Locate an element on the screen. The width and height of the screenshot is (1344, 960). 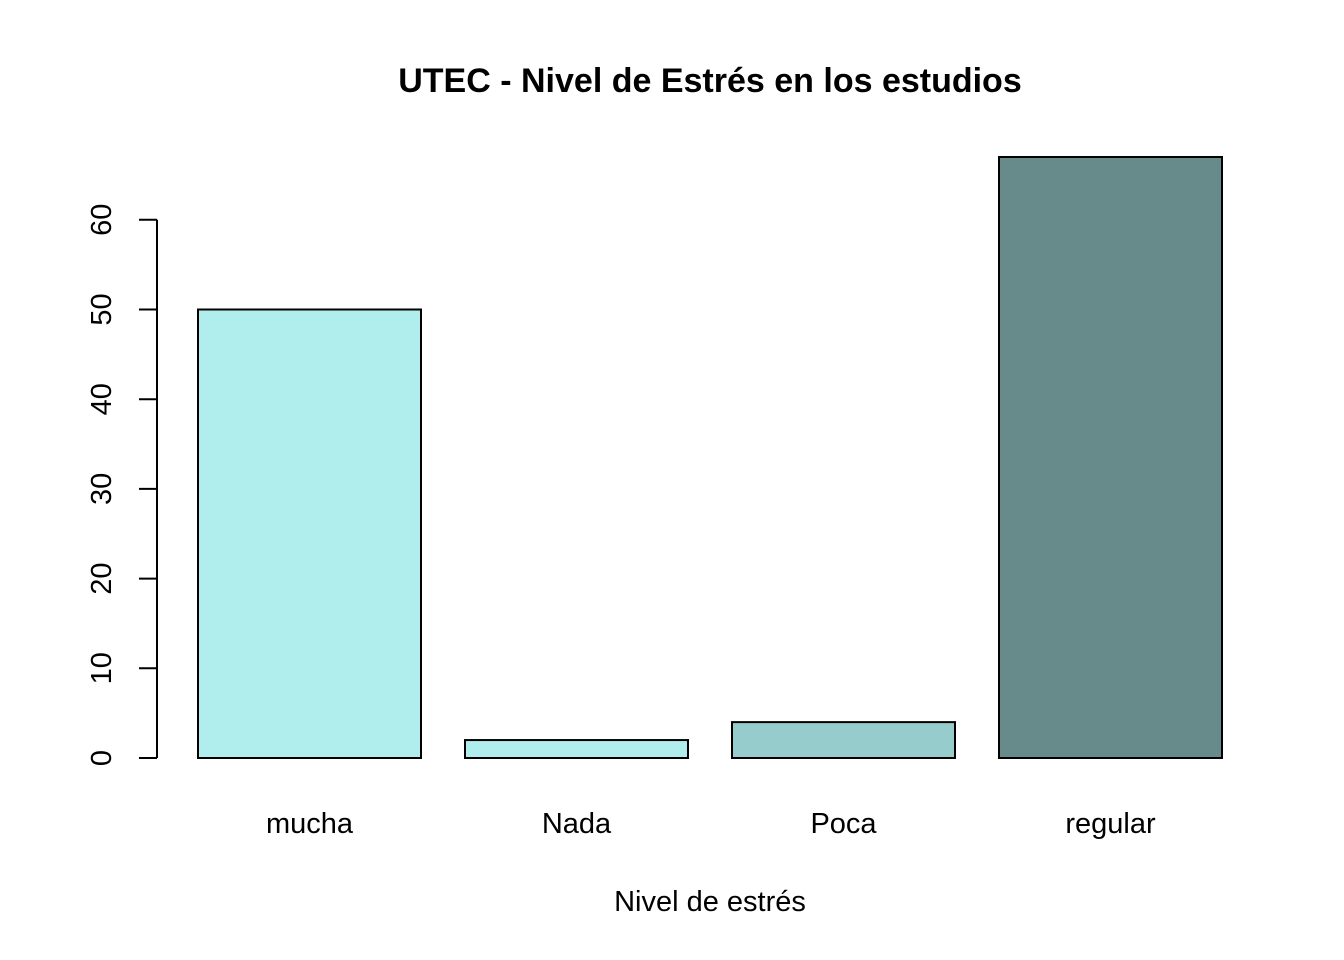
y-tick-label-20: 20 is located at coordinates (102, 578).